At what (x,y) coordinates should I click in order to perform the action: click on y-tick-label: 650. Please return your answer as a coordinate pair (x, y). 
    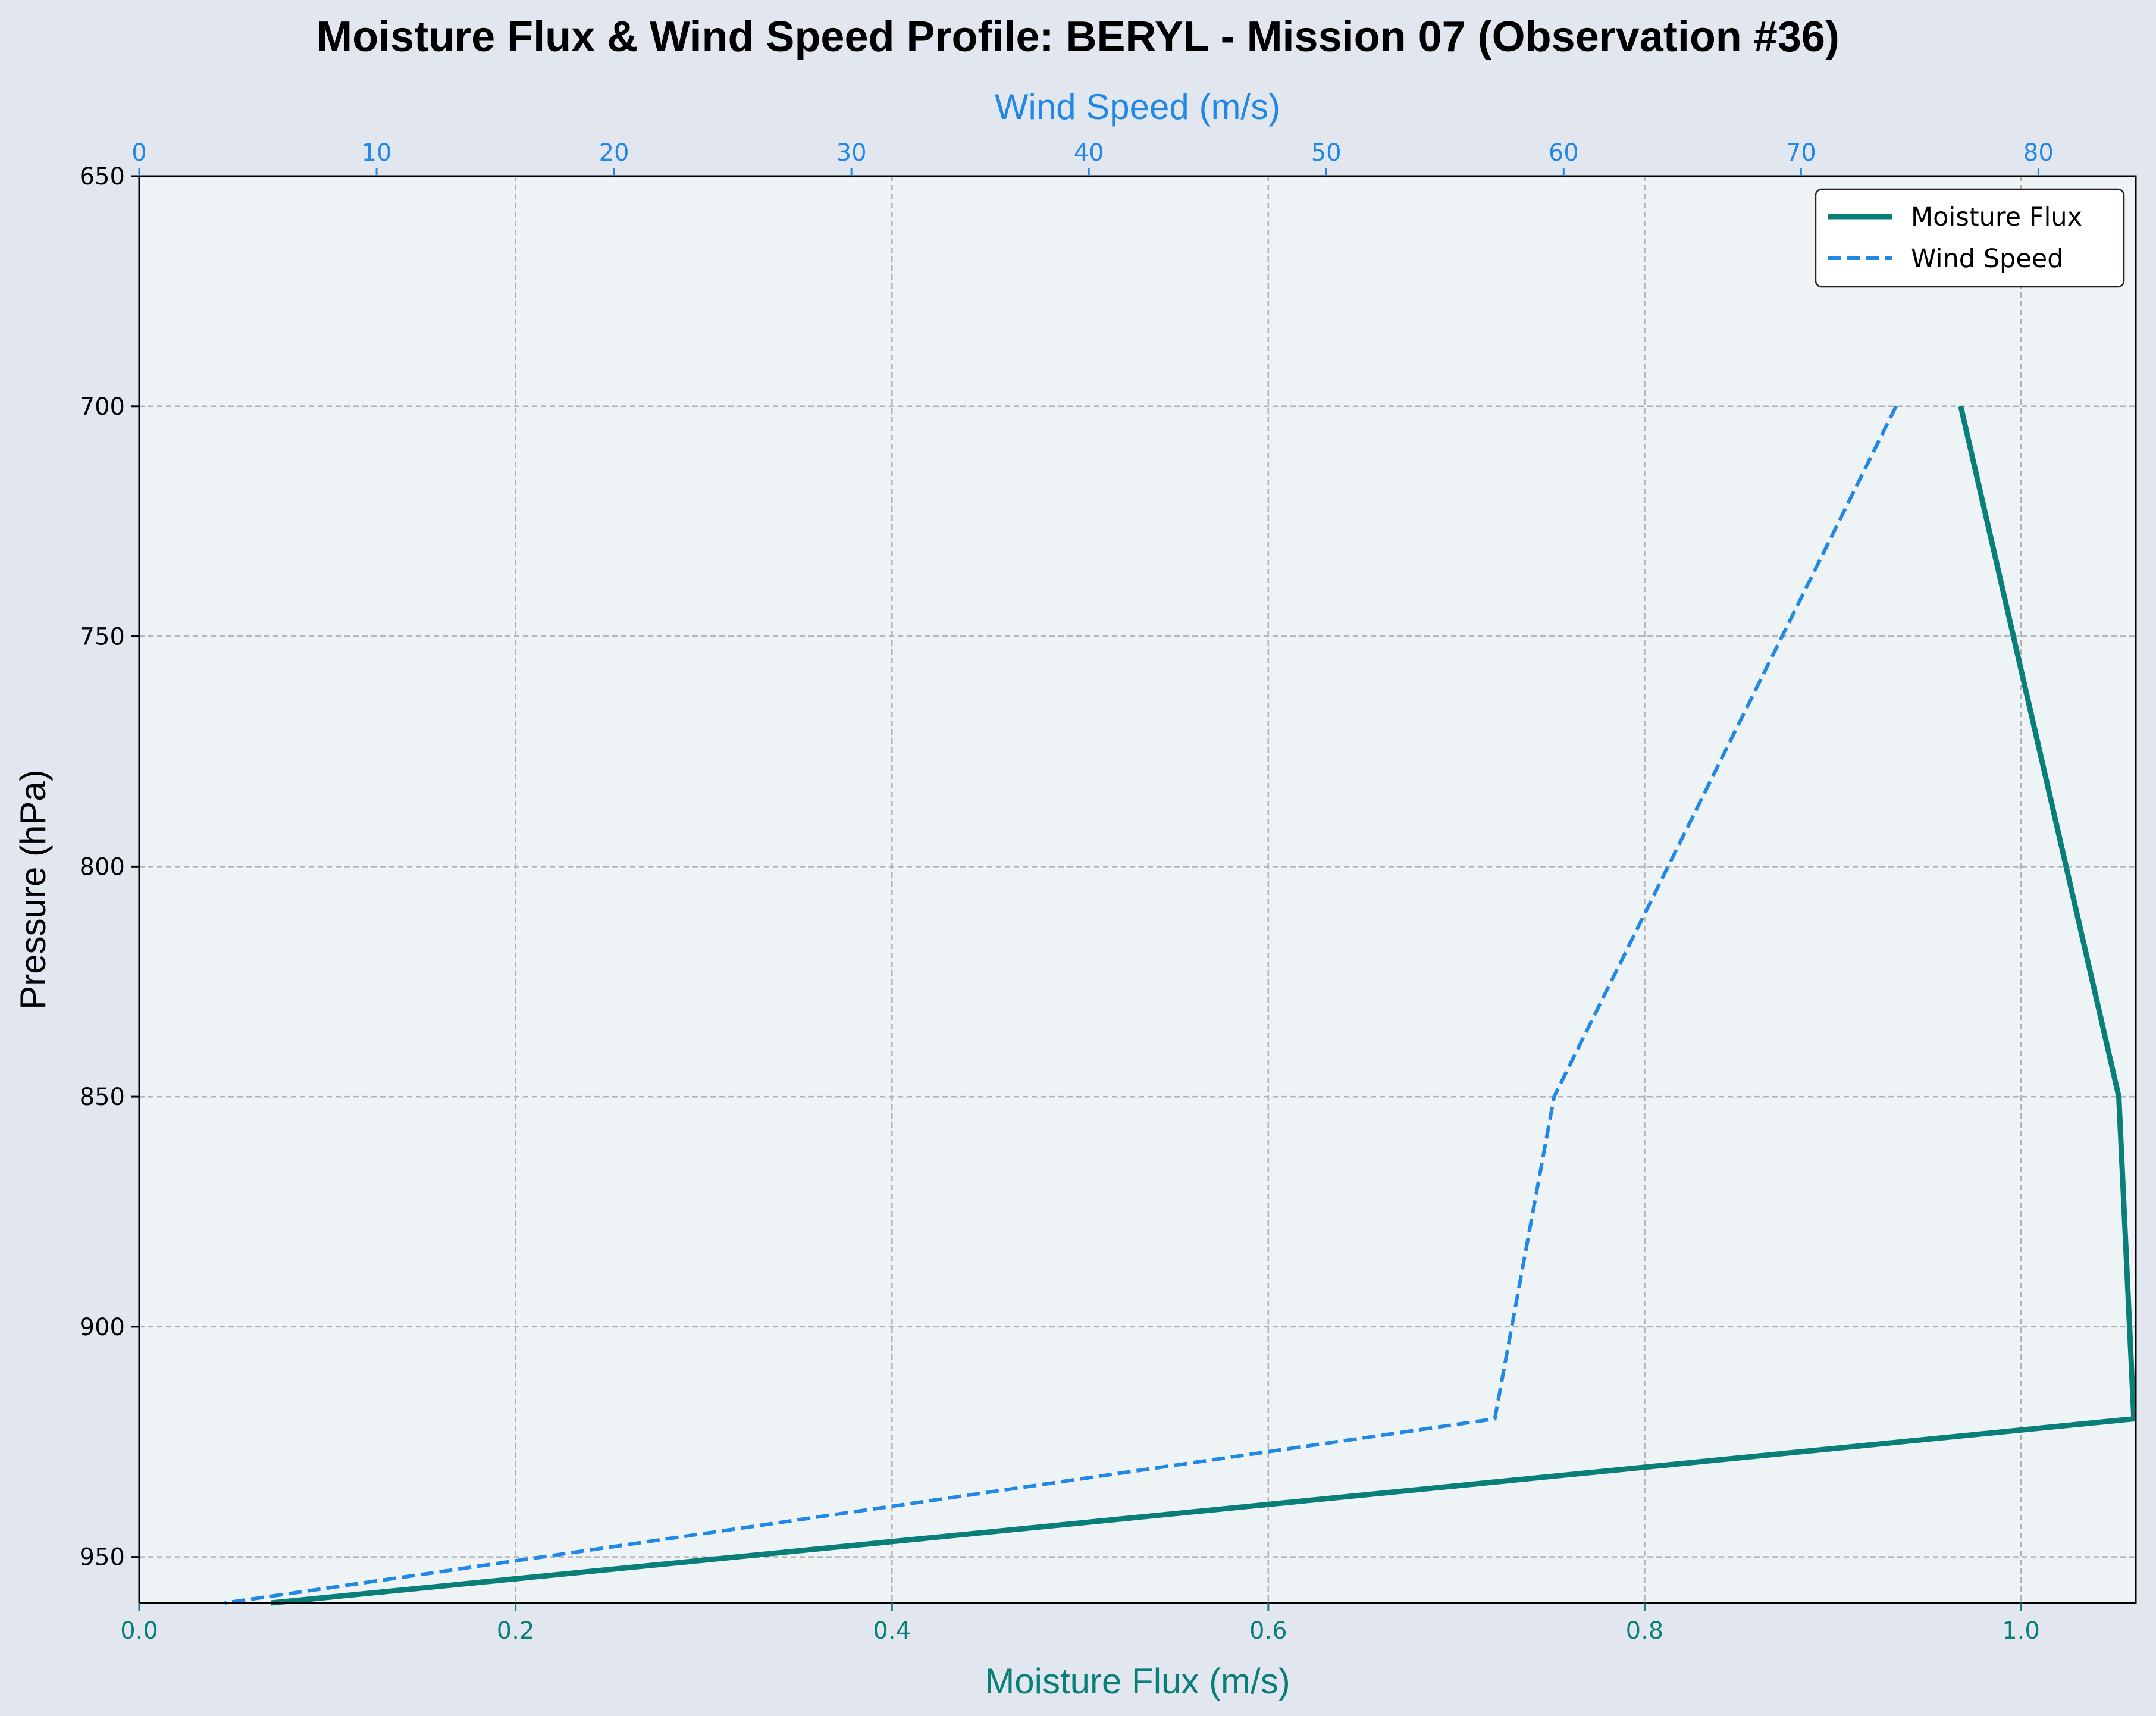
    Looking at the image, I should click on (102, 176).